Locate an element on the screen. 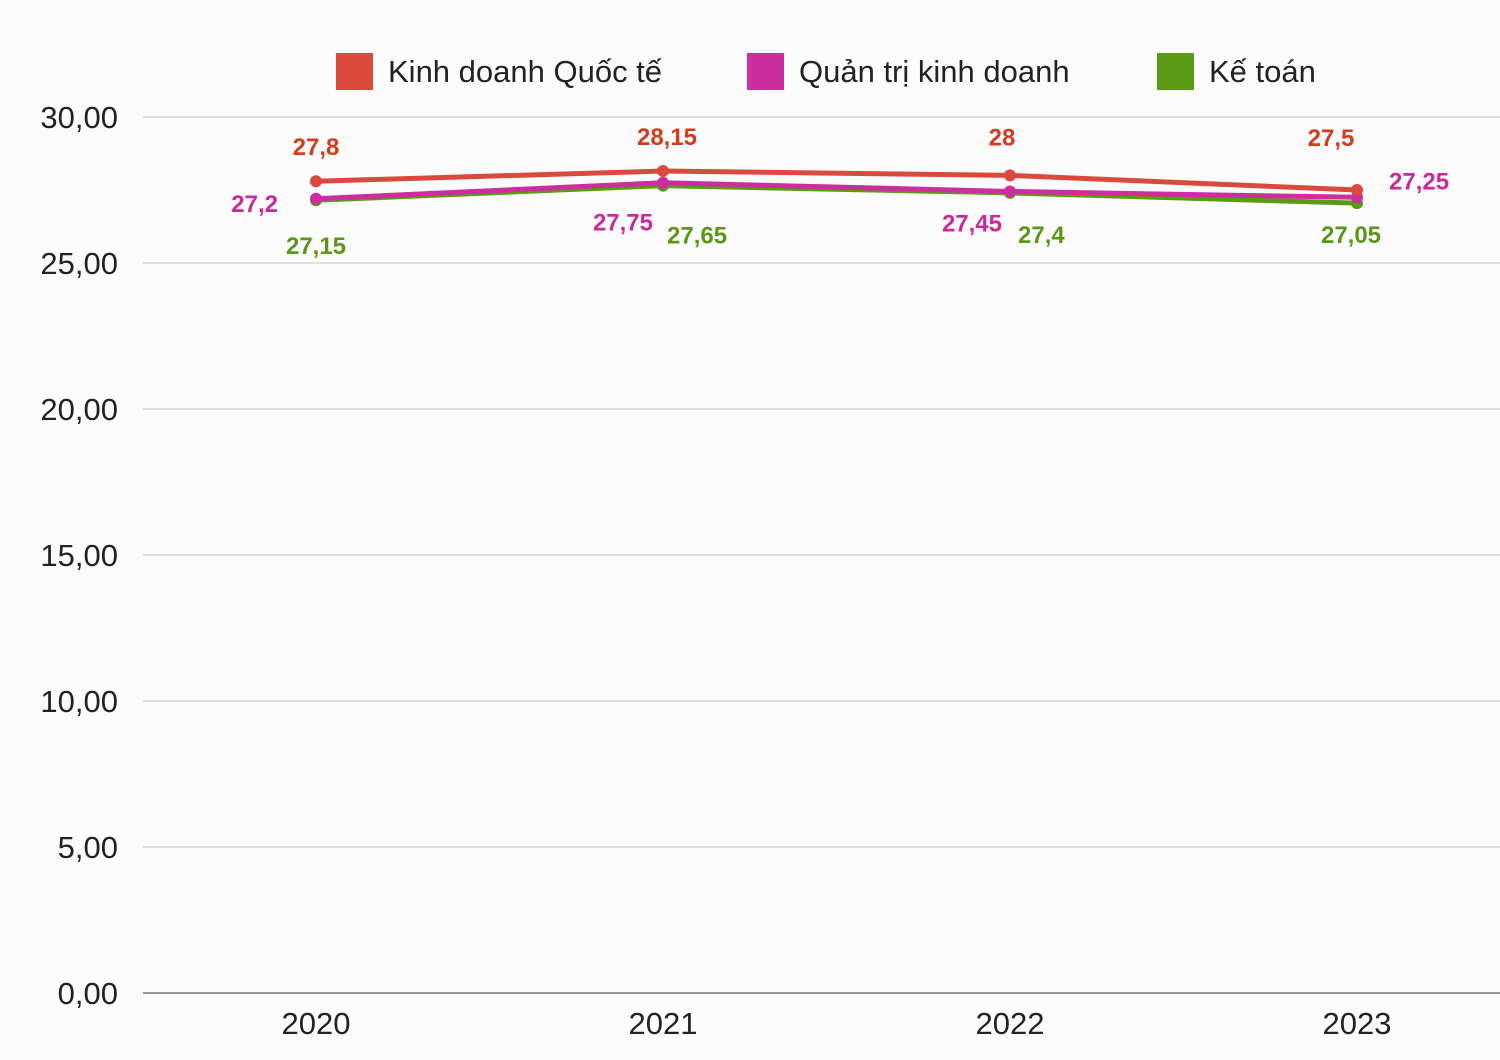  x-tick-label: 2023 is located at coordinates (1357, 1023).